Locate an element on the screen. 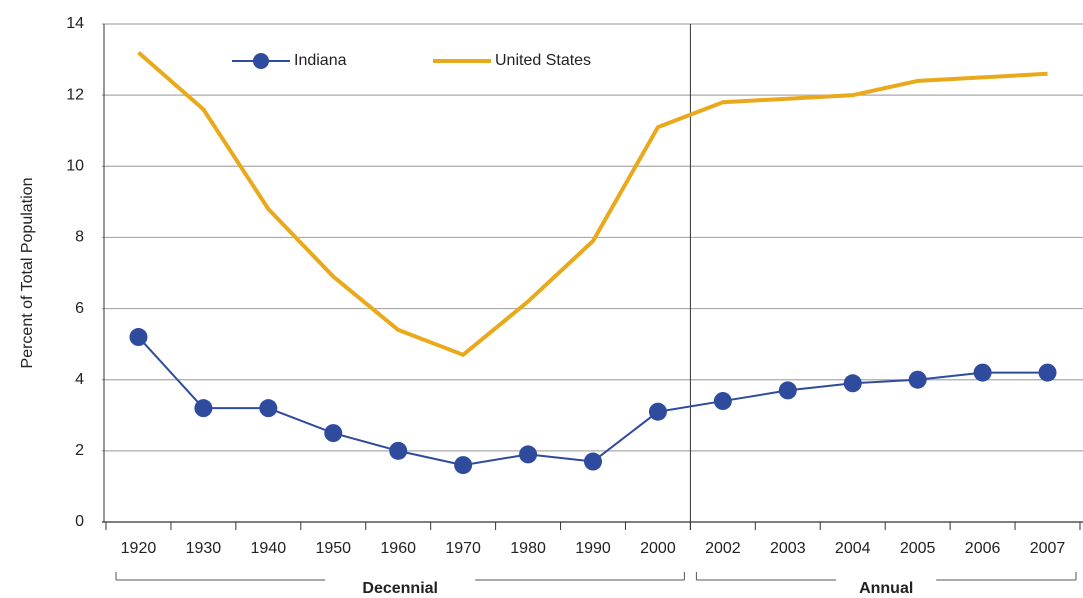 This screenshot has width=1083, height=598. x-tick-label: 2000 is located at coordinates (658, 548).